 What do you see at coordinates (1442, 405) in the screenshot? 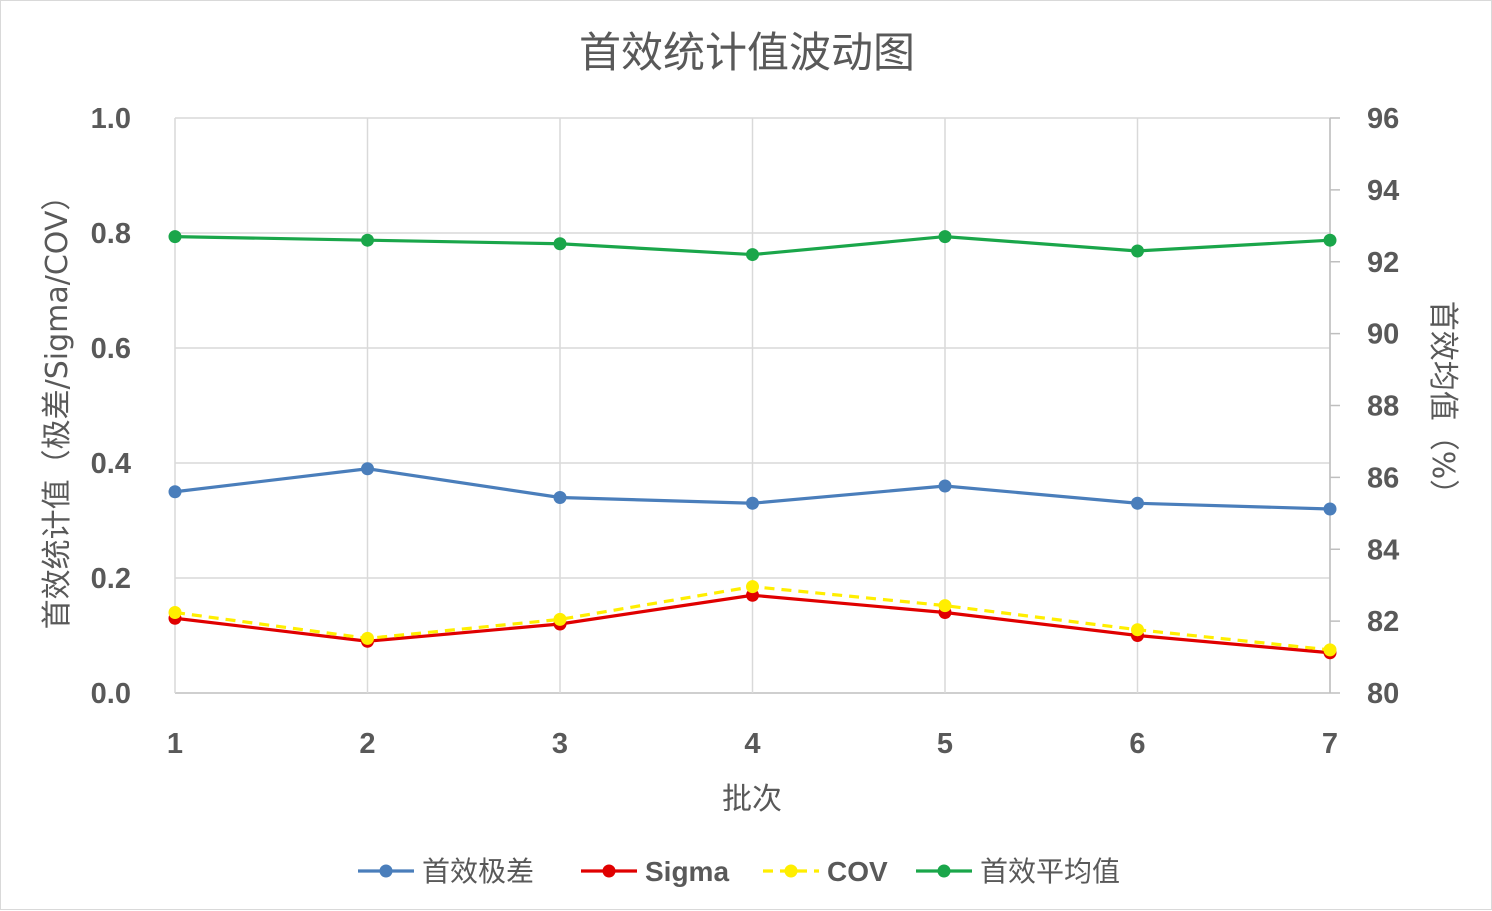
I see `right-axis-title: 首效均值（%）` at bounding box center [1442, 405].